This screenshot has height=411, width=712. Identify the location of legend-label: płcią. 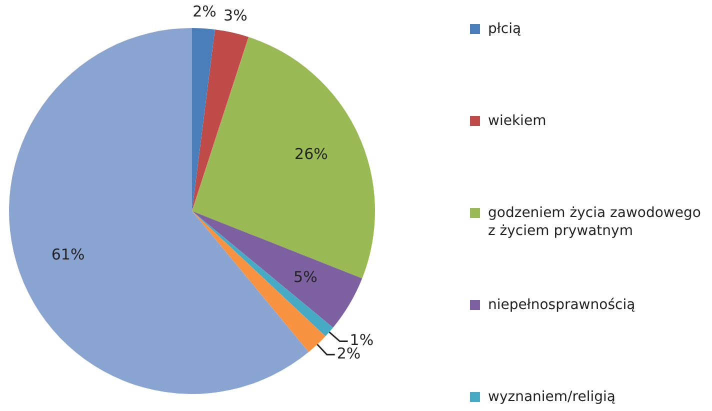
(505, 29).